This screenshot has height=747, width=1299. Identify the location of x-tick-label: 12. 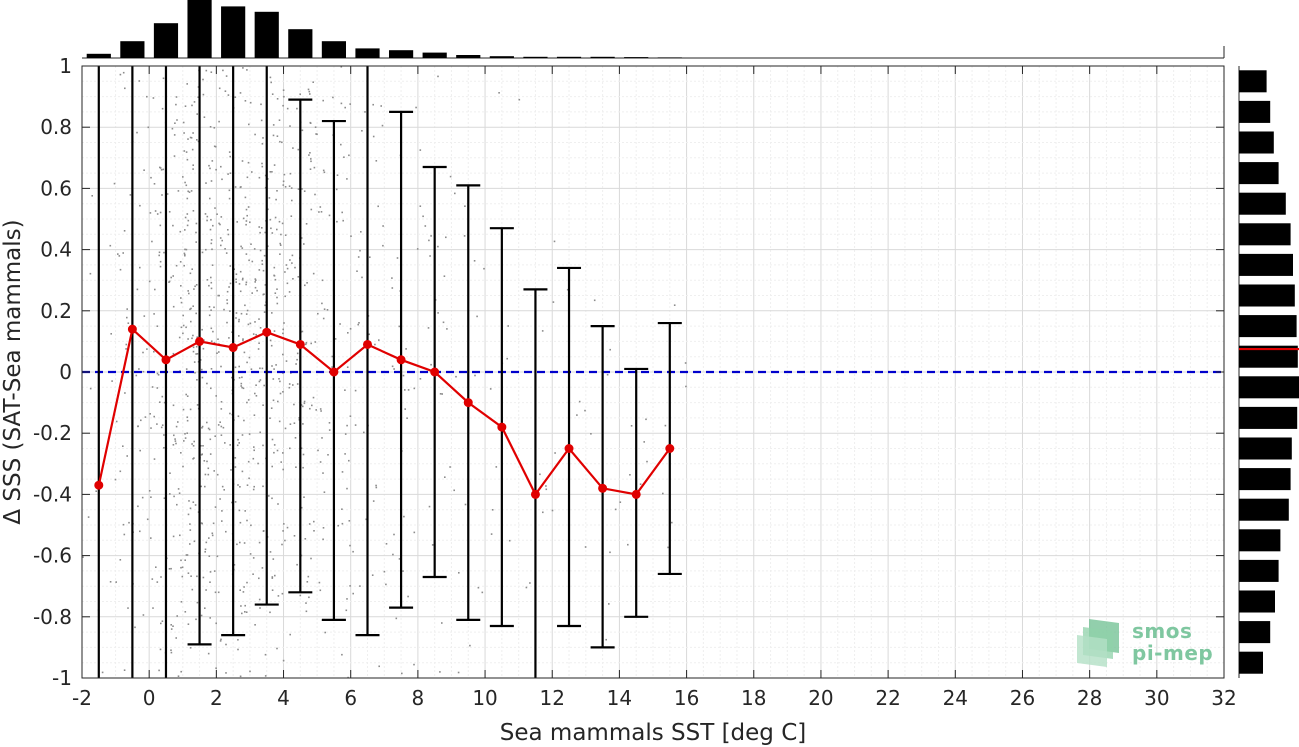
(552, 698).